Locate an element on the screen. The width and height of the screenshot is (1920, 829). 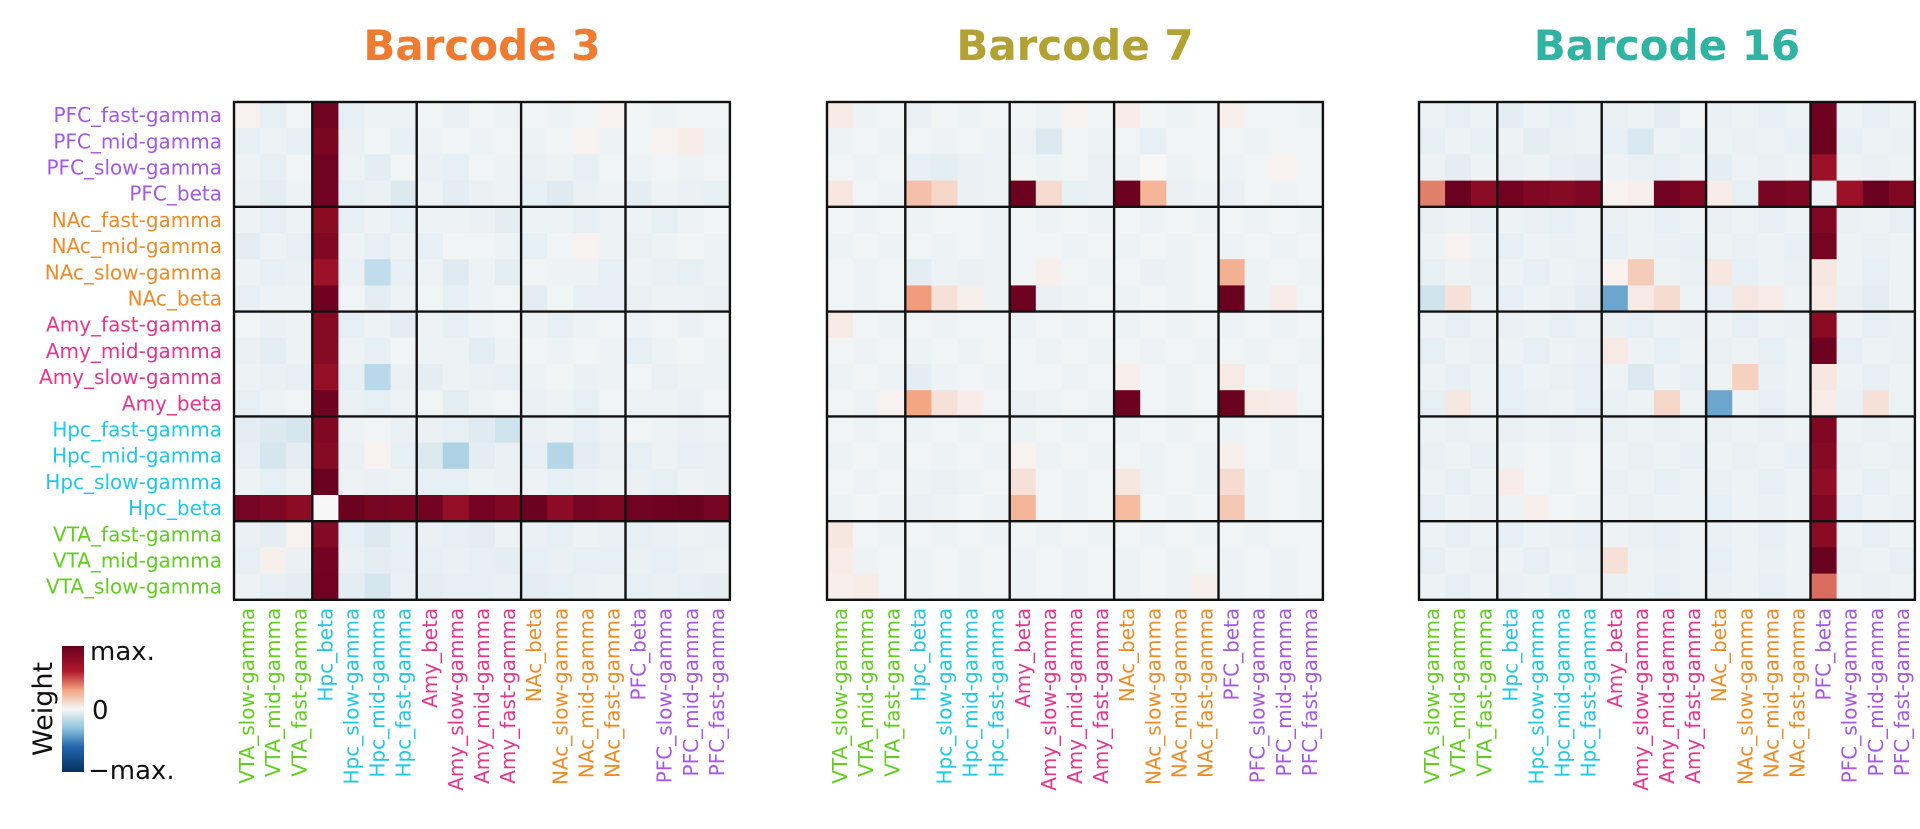
column-label: NAc_fast-gamma is located at coordinates (1798, 693).